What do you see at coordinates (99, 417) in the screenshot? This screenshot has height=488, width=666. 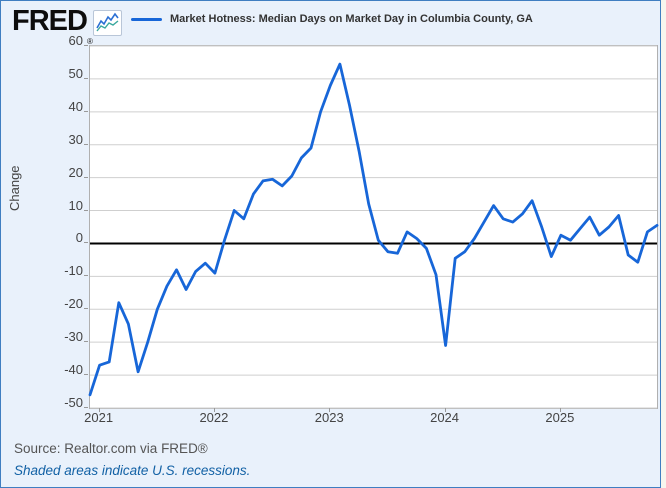 I see `x-axis-tick-label: 2021` at bounding box center [99, 417].